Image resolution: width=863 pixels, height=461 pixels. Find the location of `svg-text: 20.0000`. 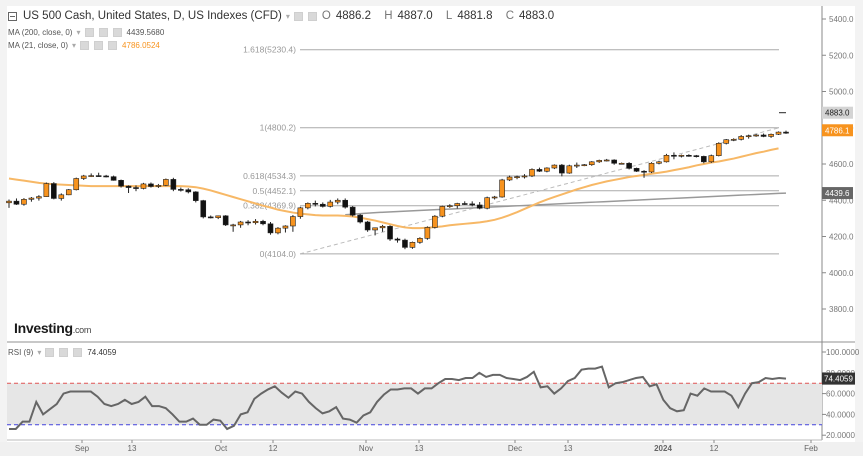

svg-text: 20.0000 is located at coordinates (840, 435).